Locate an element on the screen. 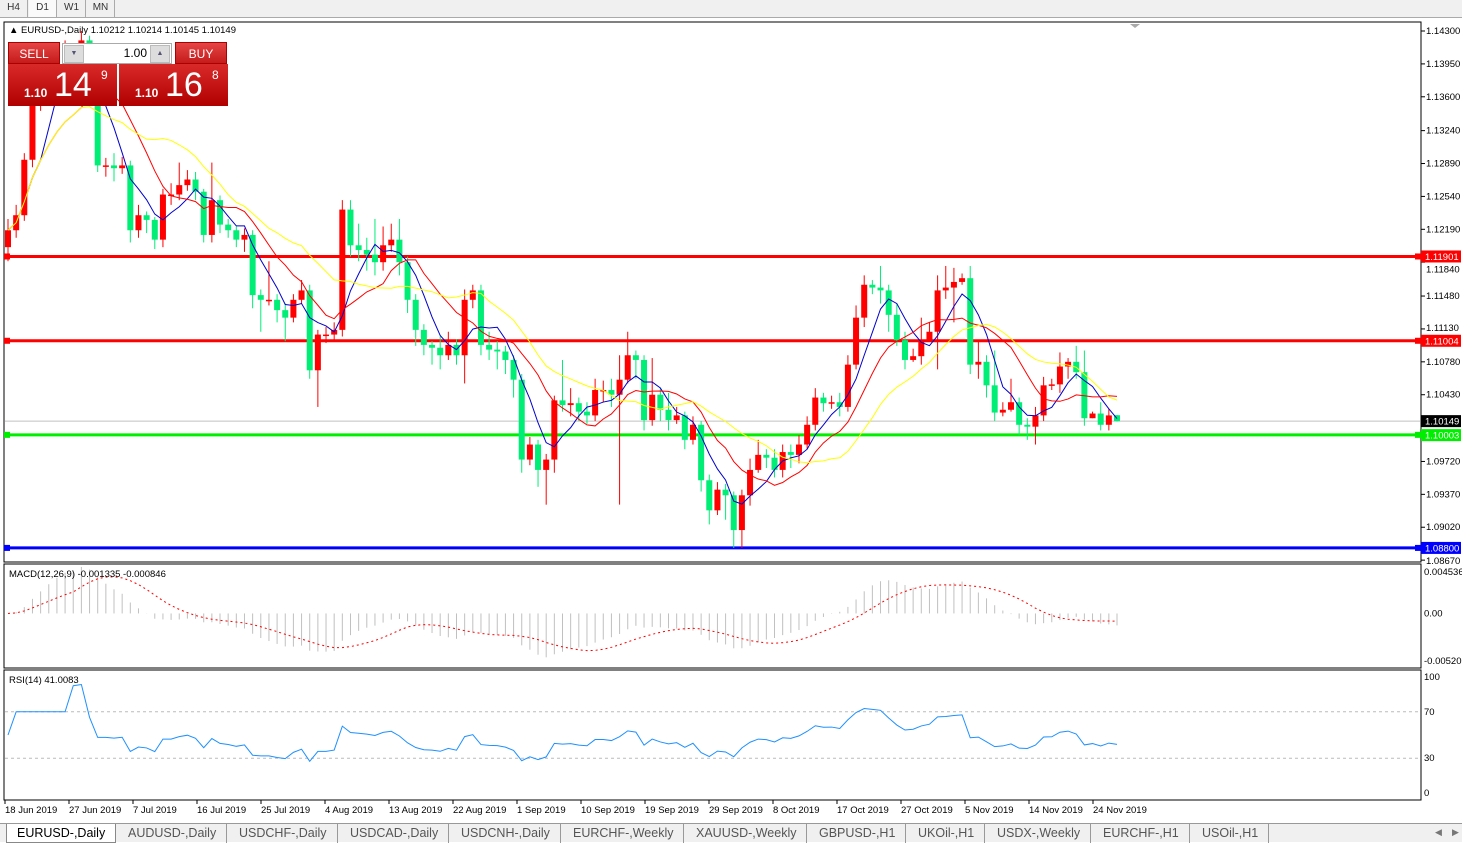  buy-price: 1.10 16 8 is located at coordinates (173, 85).